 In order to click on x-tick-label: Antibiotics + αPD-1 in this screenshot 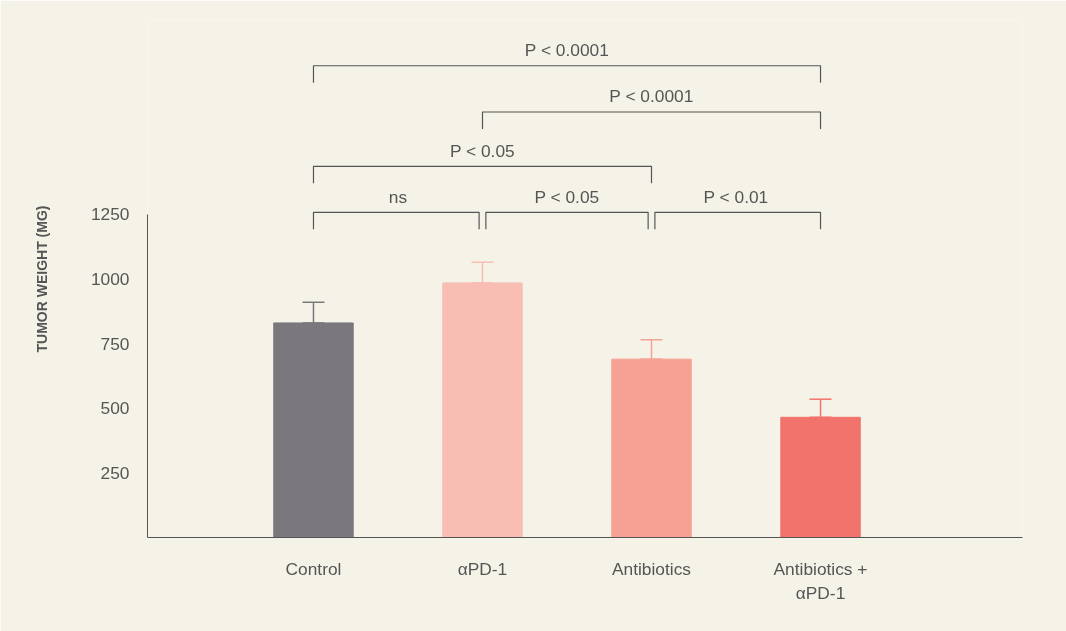, I will do `click(820, 580)`.